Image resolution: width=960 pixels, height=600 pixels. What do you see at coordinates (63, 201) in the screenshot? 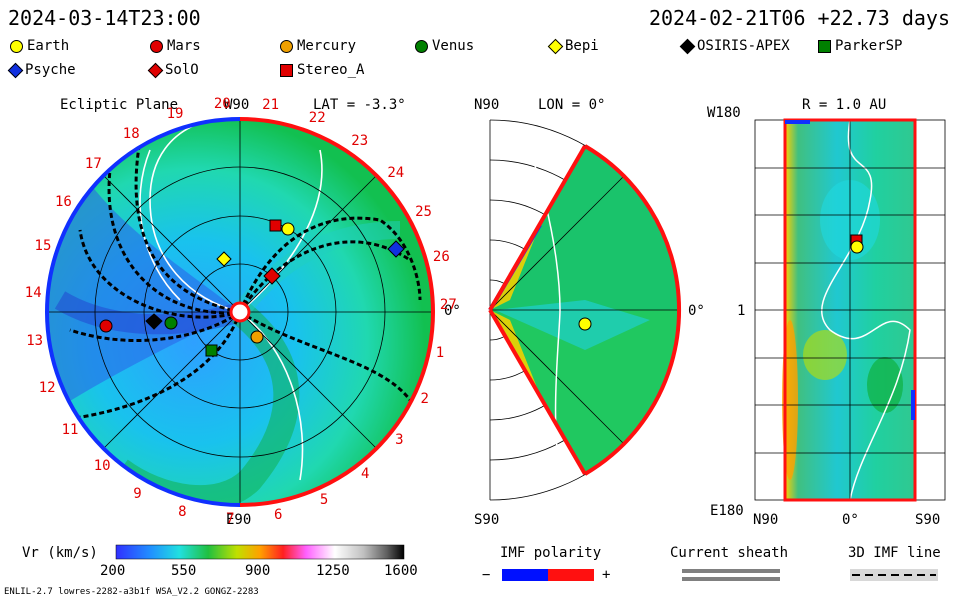
I see `rotation-number: 16` at bounding box center [63, 201].